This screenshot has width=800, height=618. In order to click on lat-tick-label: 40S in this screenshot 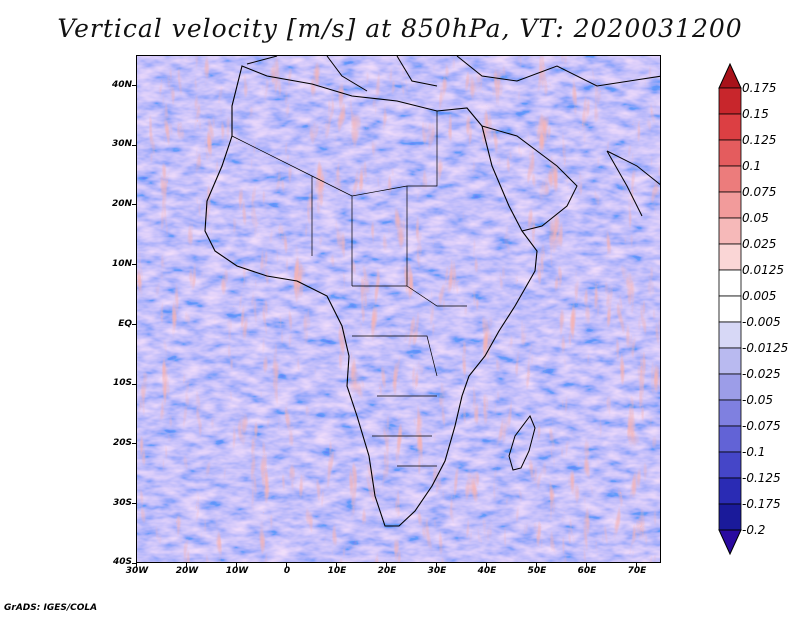, I will do `click(122, 562)`.